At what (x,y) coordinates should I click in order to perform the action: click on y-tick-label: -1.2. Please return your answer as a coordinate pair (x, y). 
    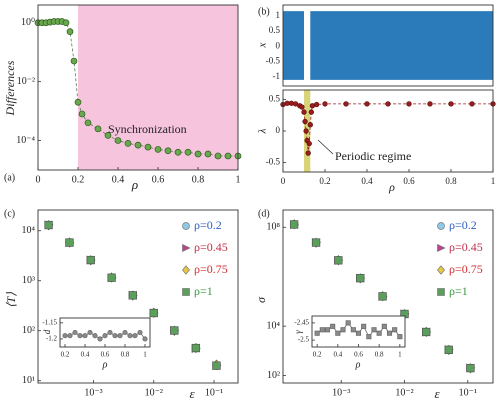
    Looking at the image, I should click on (52, 339).